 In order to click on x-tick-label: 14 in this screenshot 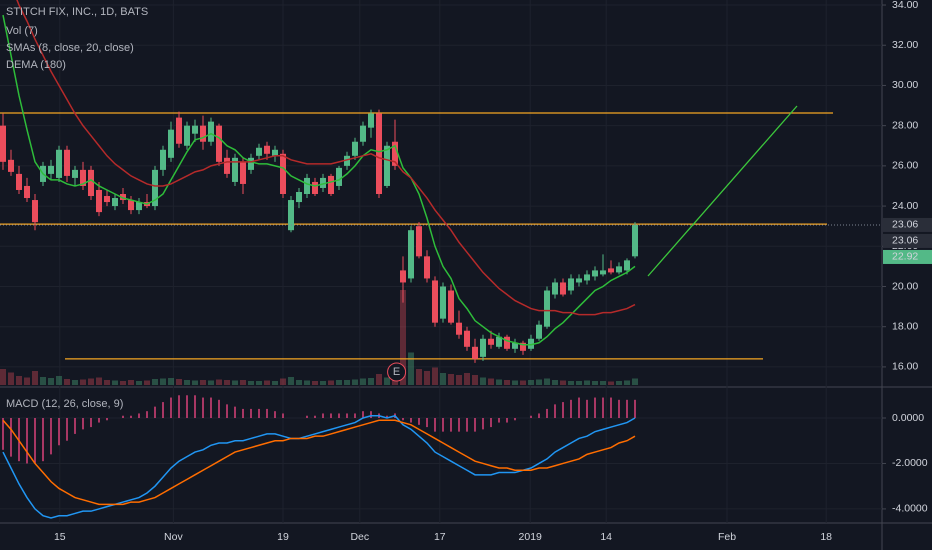, I will do `click(606, 537)`.